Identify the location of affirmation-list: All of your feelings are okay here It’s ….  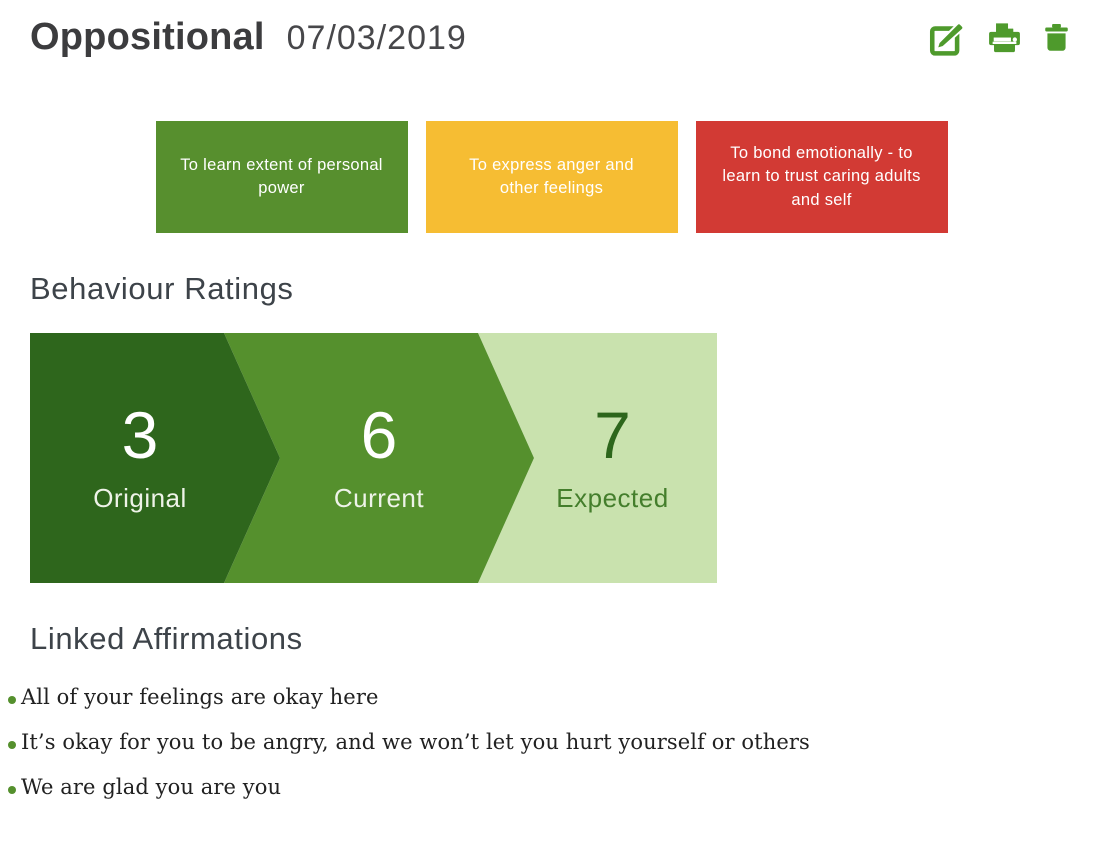
(540, 742).